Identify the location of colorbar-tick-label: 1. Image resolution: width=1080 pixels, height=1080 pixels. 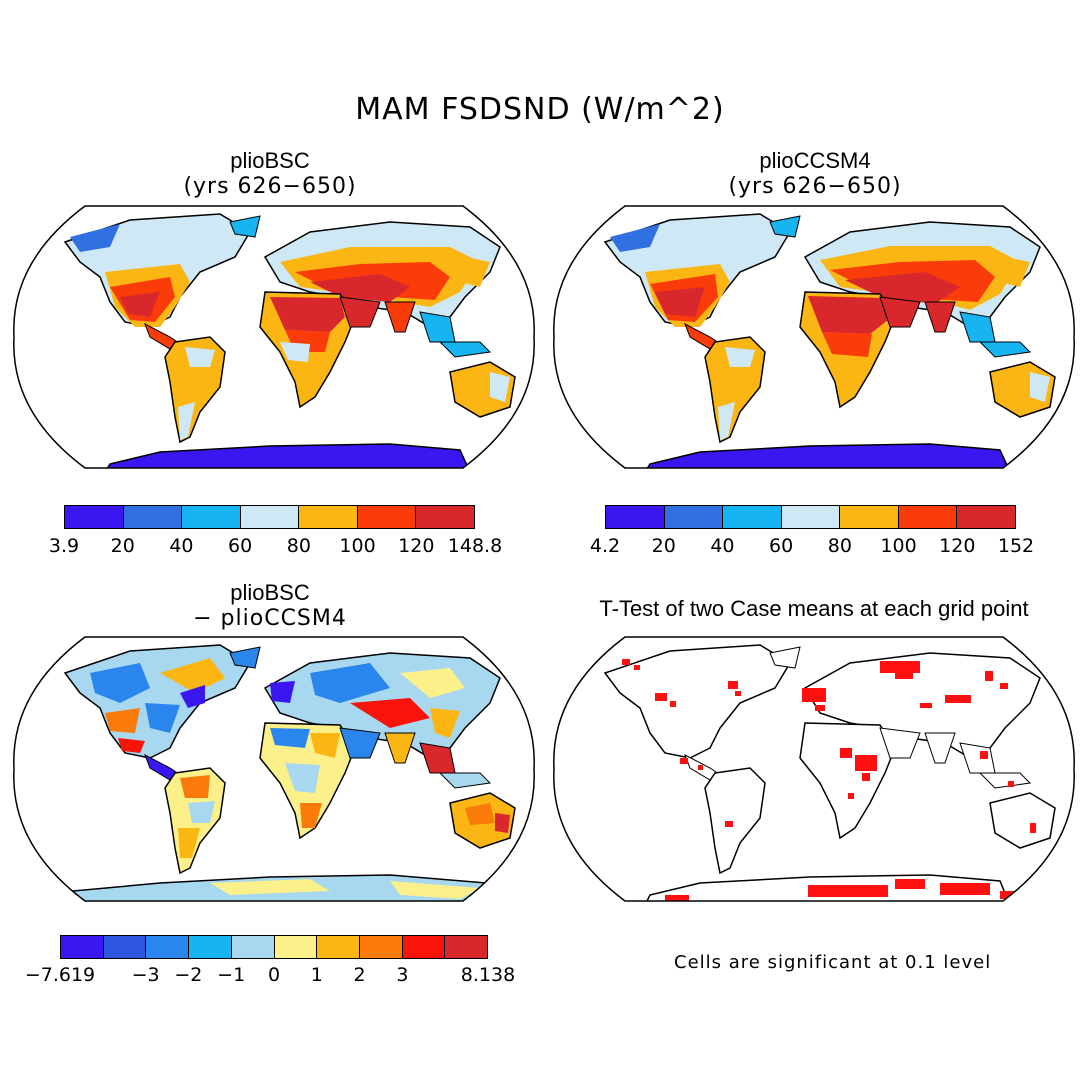
(316, 975).